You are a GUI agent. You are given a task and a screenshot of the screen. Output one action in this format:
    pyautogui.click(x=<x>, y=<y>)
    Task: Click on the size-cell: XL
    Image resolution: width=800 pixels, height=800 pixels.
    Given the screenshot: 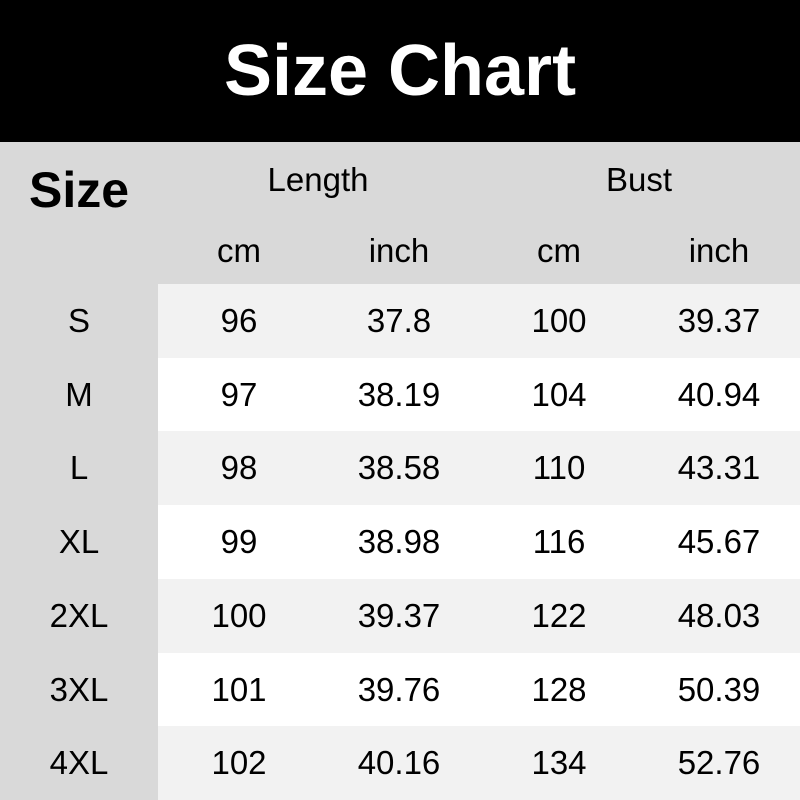 What is the action you would take?
    pyautogui.click(x=79, y=542)
    